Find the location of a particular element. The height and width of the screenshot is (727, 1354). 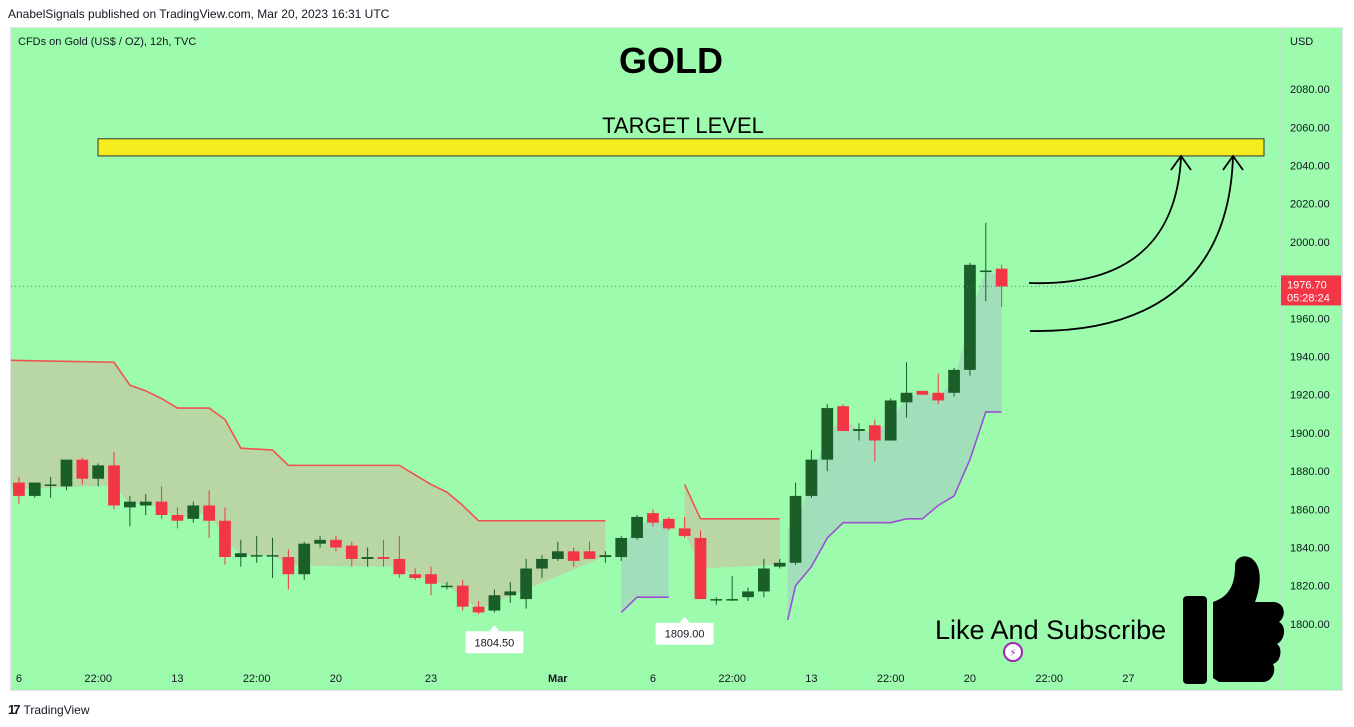

y-tick-label: 1900.00 is located at coordinates (1310, 434).